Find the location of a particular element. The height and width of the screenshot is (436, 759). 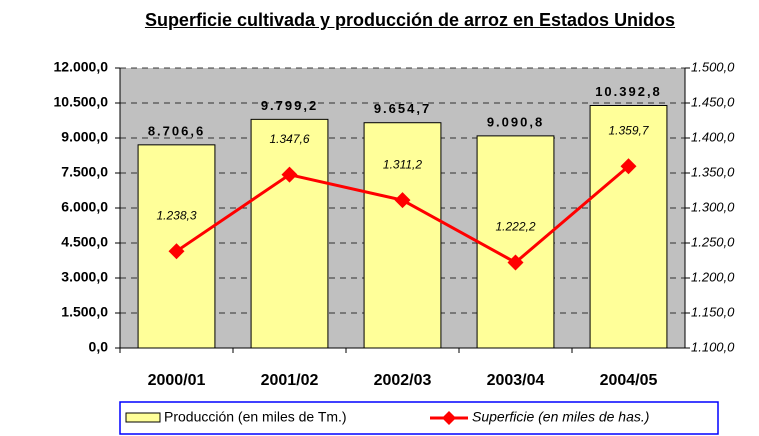

line-value-label: 1.238,3 is located at coordinates (176, 215).